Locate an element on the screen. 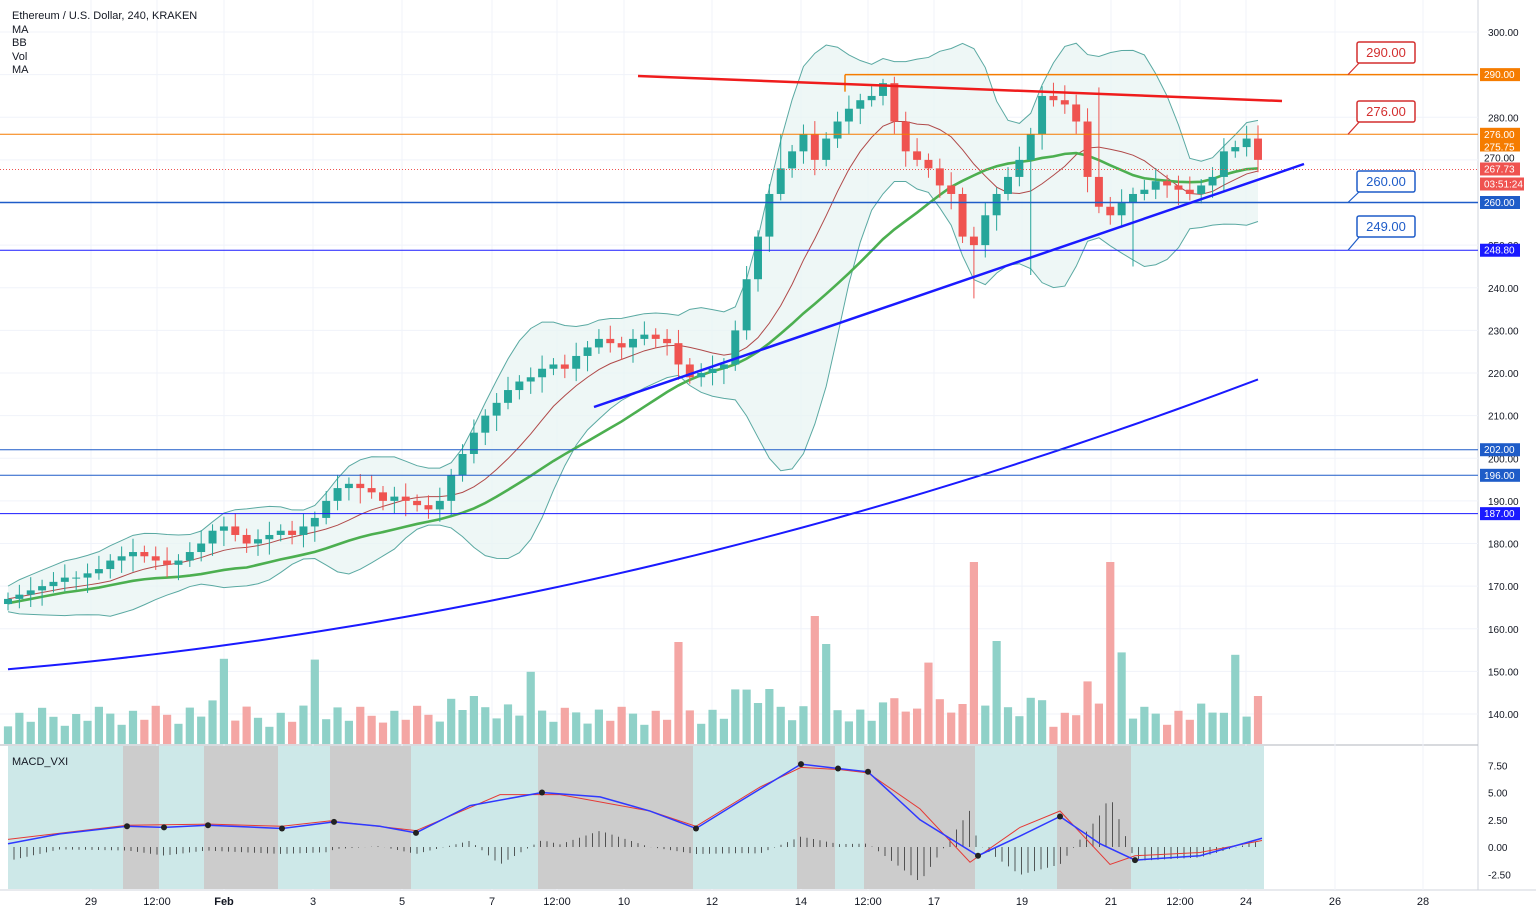 This screenshot has height=917, width=1536. callout-text: 249.00 is located at coordinates (1386, 226).